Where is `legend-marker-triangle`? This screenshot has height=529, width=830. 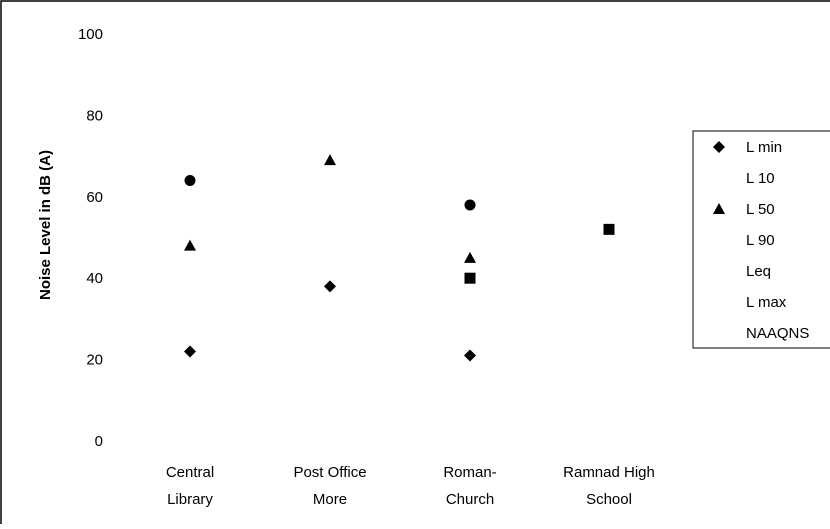
legend-marker-triangle is located at coordinates (719, 208).